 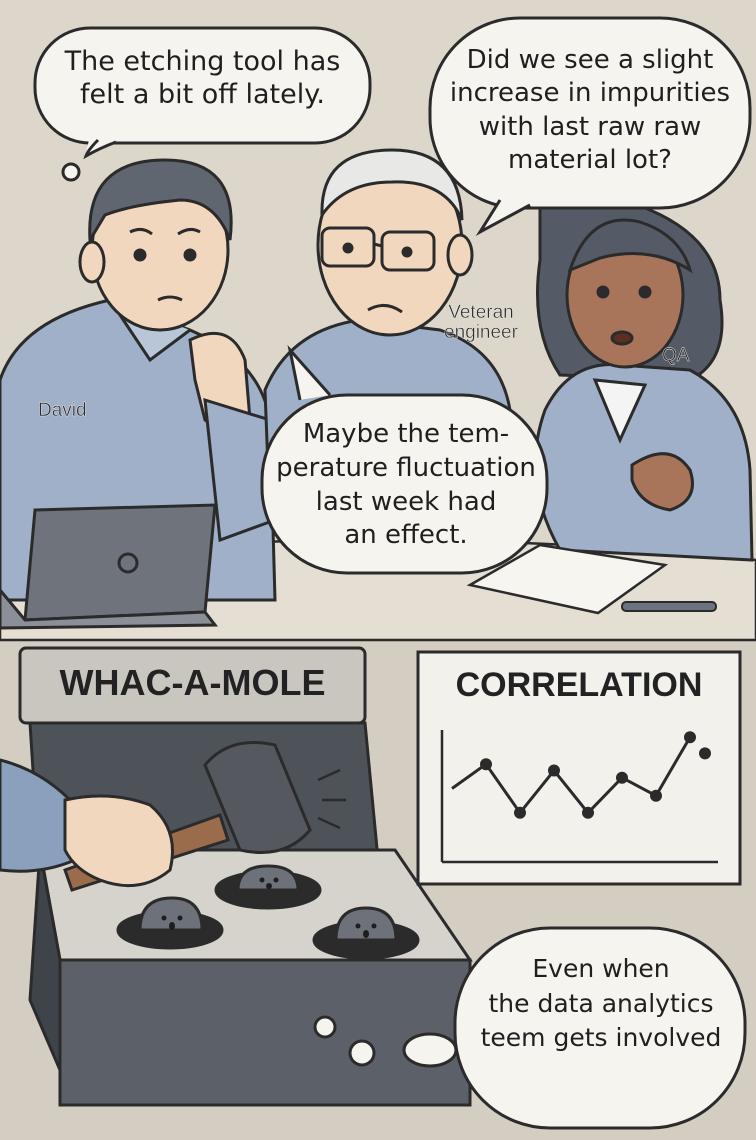 I want to click on bubble-4-line-2: the data analytics, so click(x=601, y=1003).